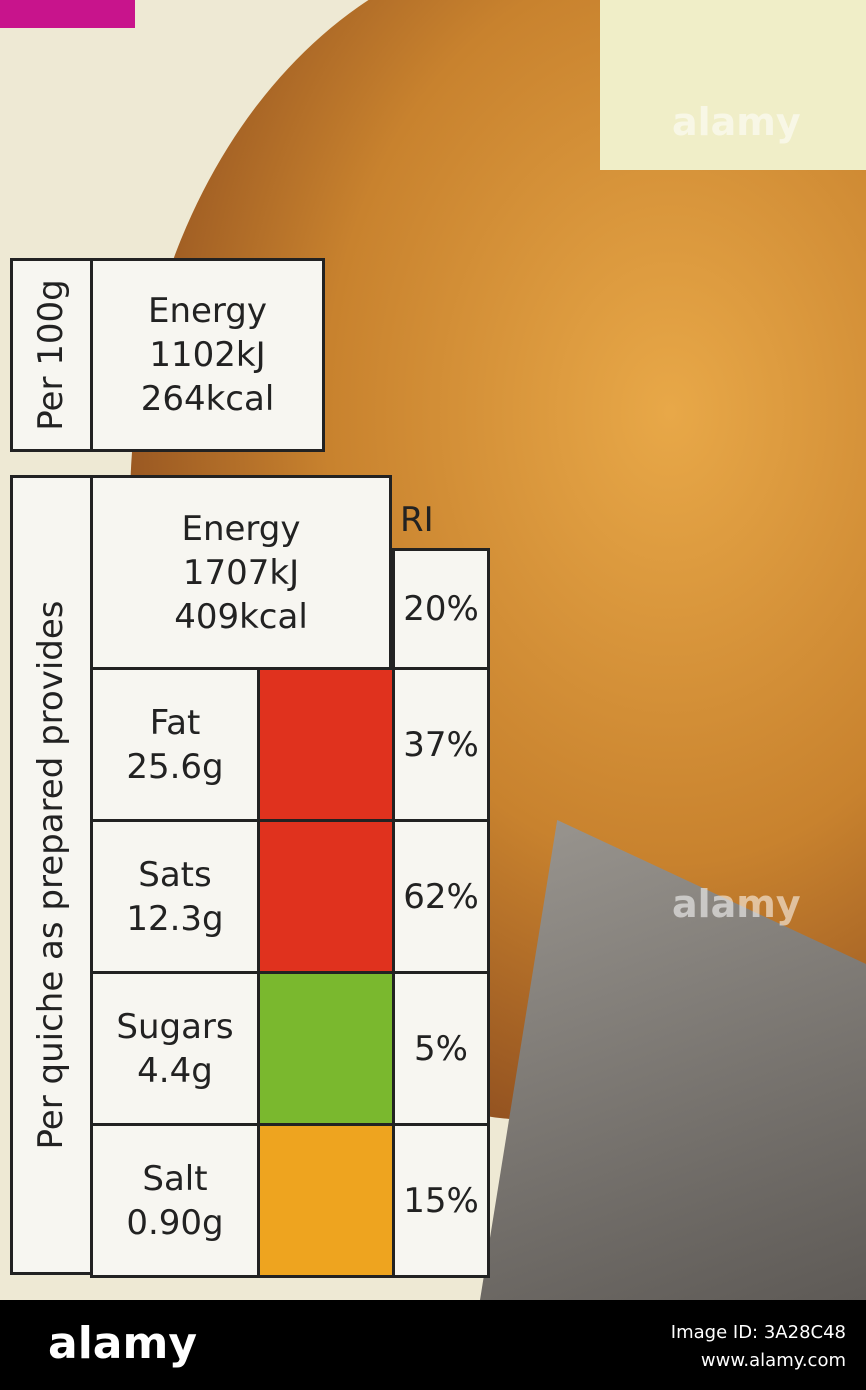  I want to click on energy-cell: Energy 1707kJ 409kcal, so click(241, 572).